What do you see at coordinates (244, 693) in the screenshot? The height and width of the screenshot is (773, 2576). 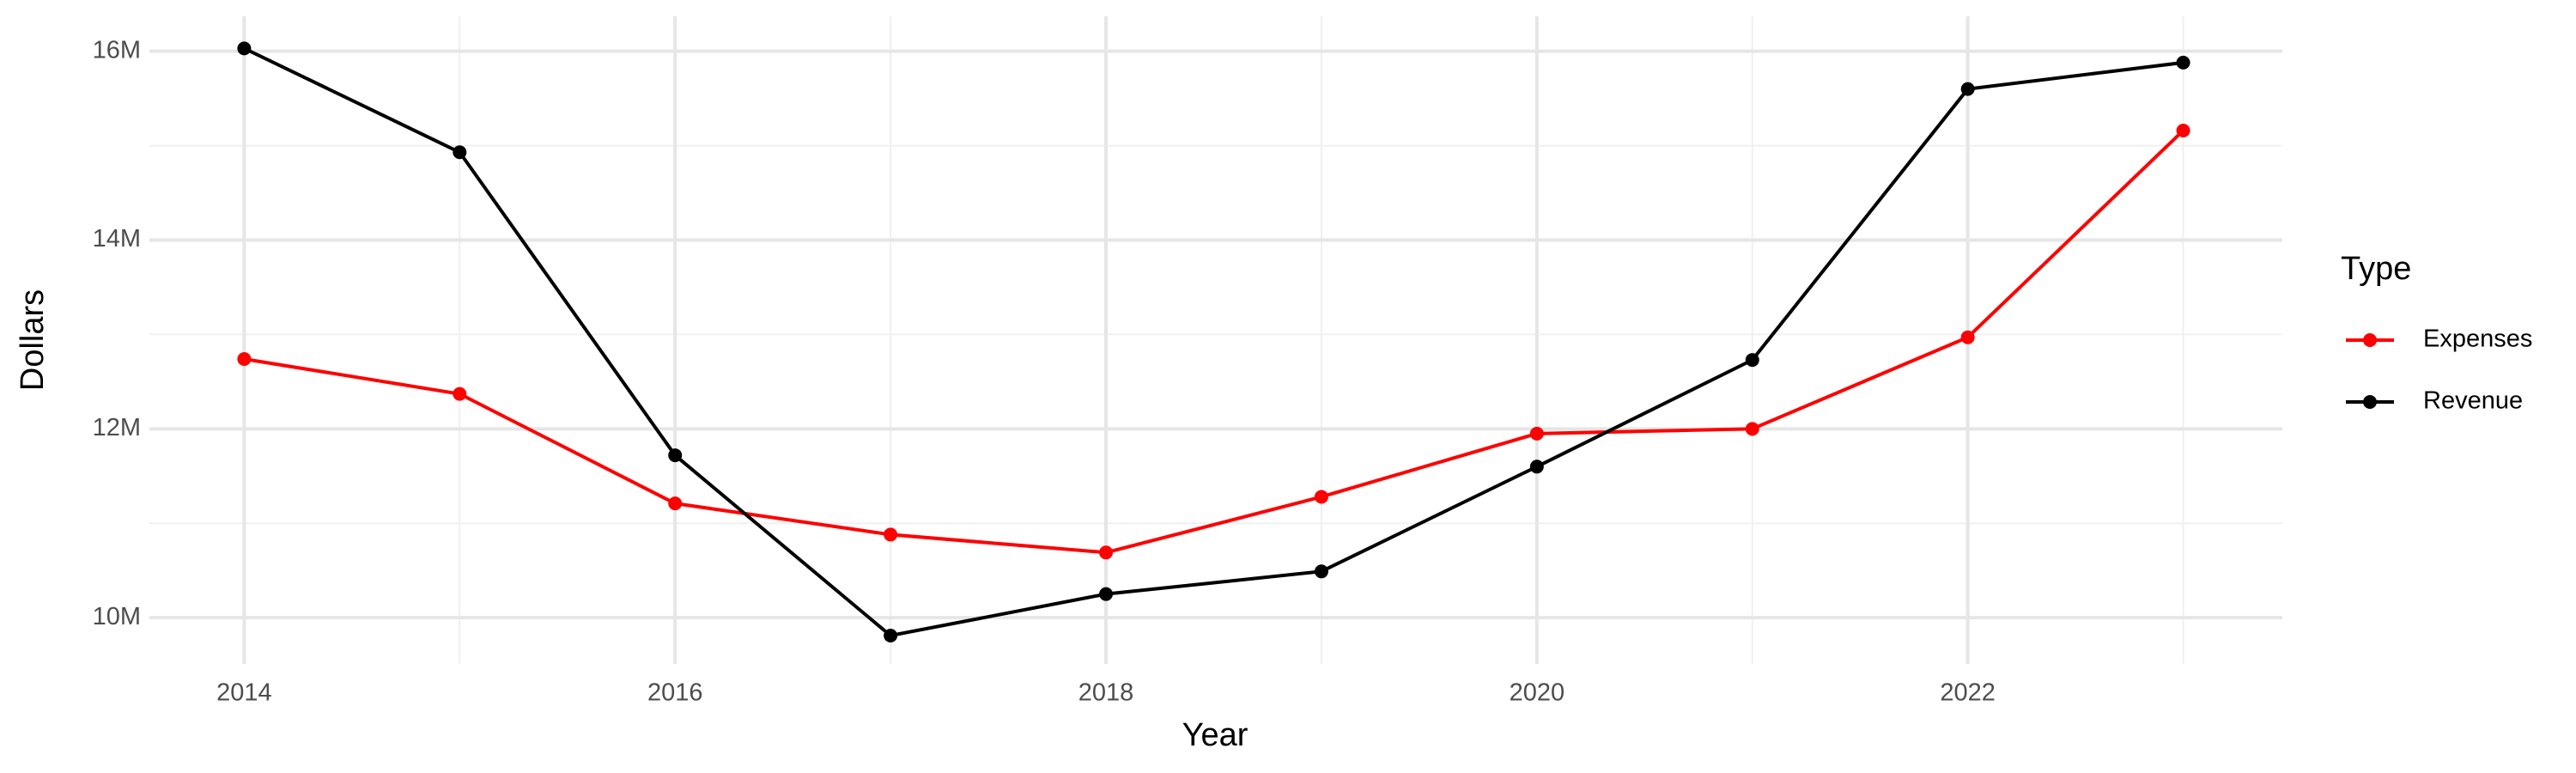 I see `x-tick-label: 2014` at bounding box center [244, 693].